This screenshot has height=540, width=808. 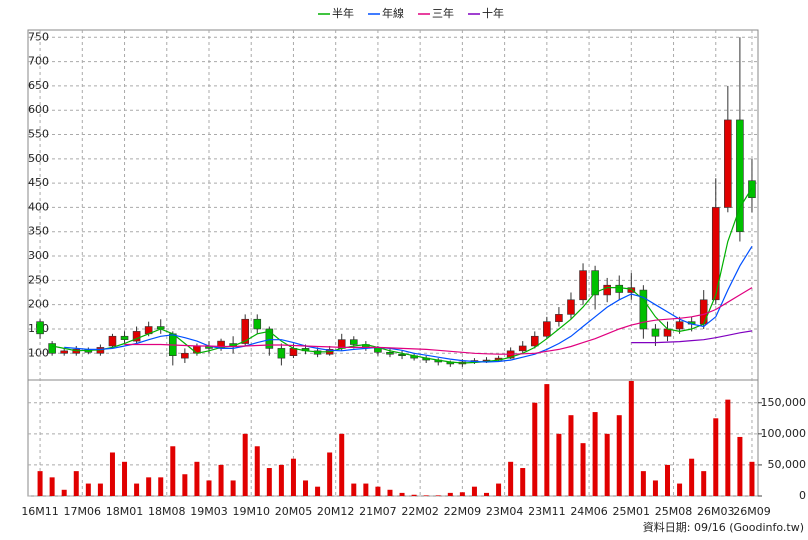 What do you see at coordinates (38, 255) in the screenshot?
I see `y-tick-label: 300` at bounding box center [38, 255].